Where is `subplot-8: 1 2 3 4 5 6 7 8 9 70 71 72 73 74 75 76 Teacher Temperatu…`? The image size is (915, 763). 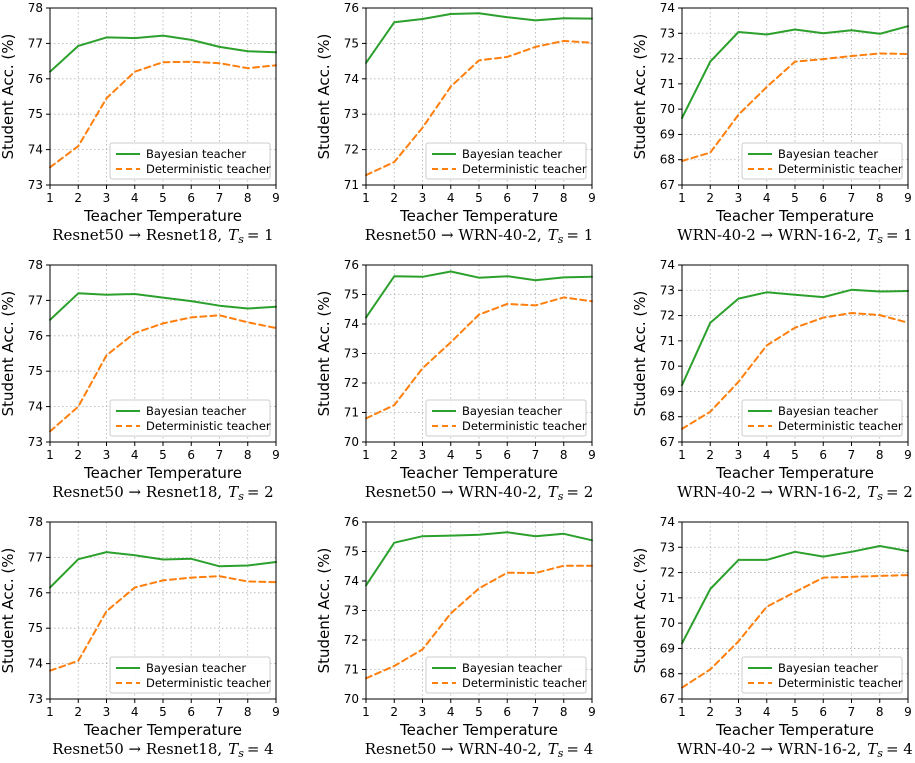
subplot-8: 1 2 3 4 5 6 7 8 9 70 71 72 73 74 75 76 Teacher Temperatu… is located at coordinates (455, 637).